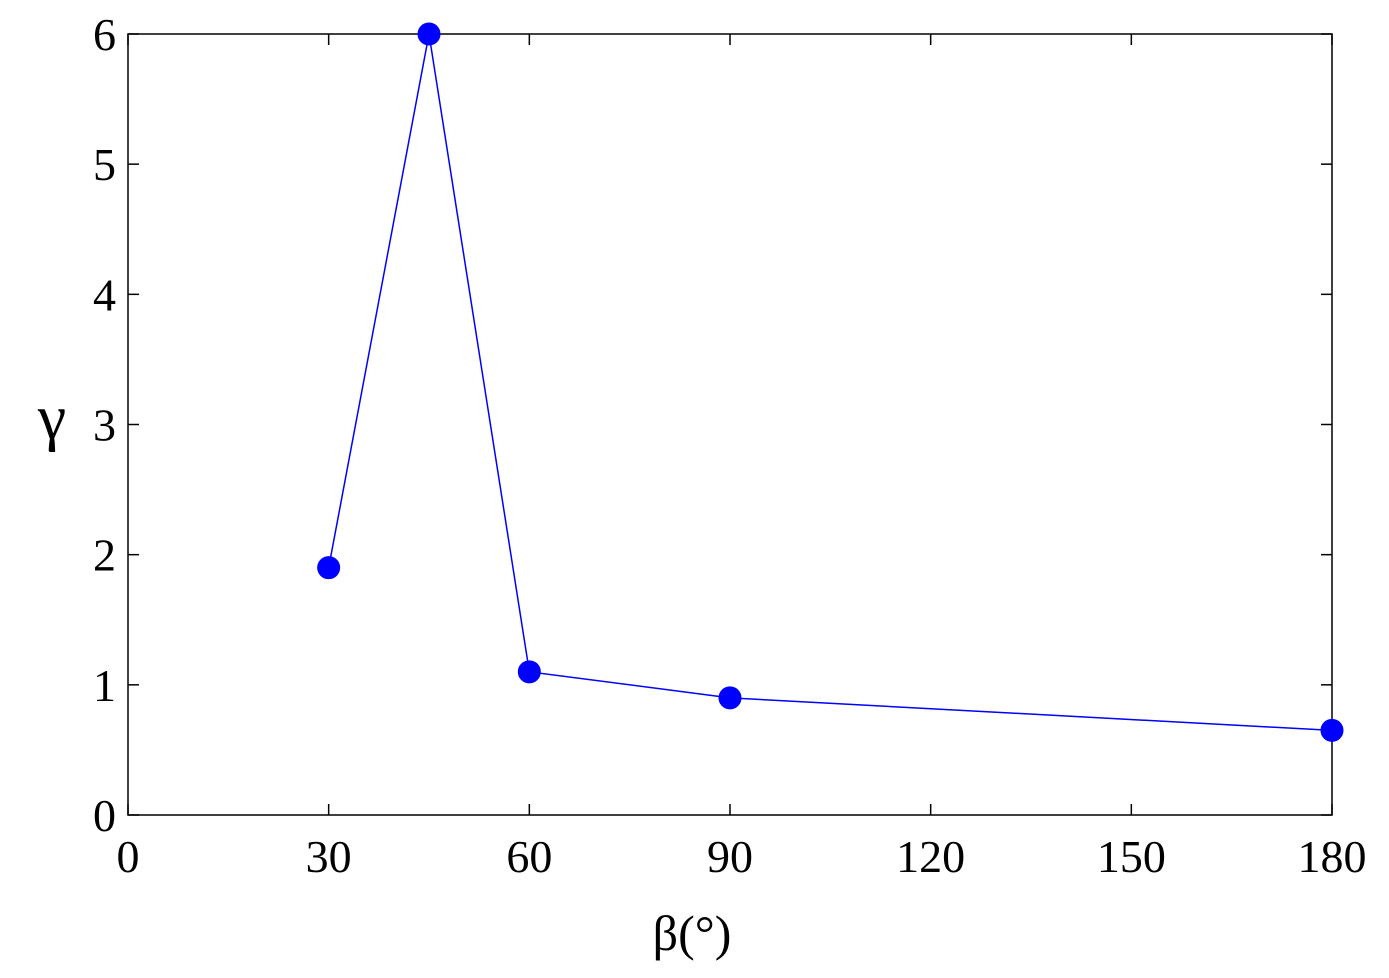 The height and width of the screenshot is (978, 1389). Describe the element at coordinates (692, 933) in the screenshot. I see `x-axis-label: β(°)` at that location.